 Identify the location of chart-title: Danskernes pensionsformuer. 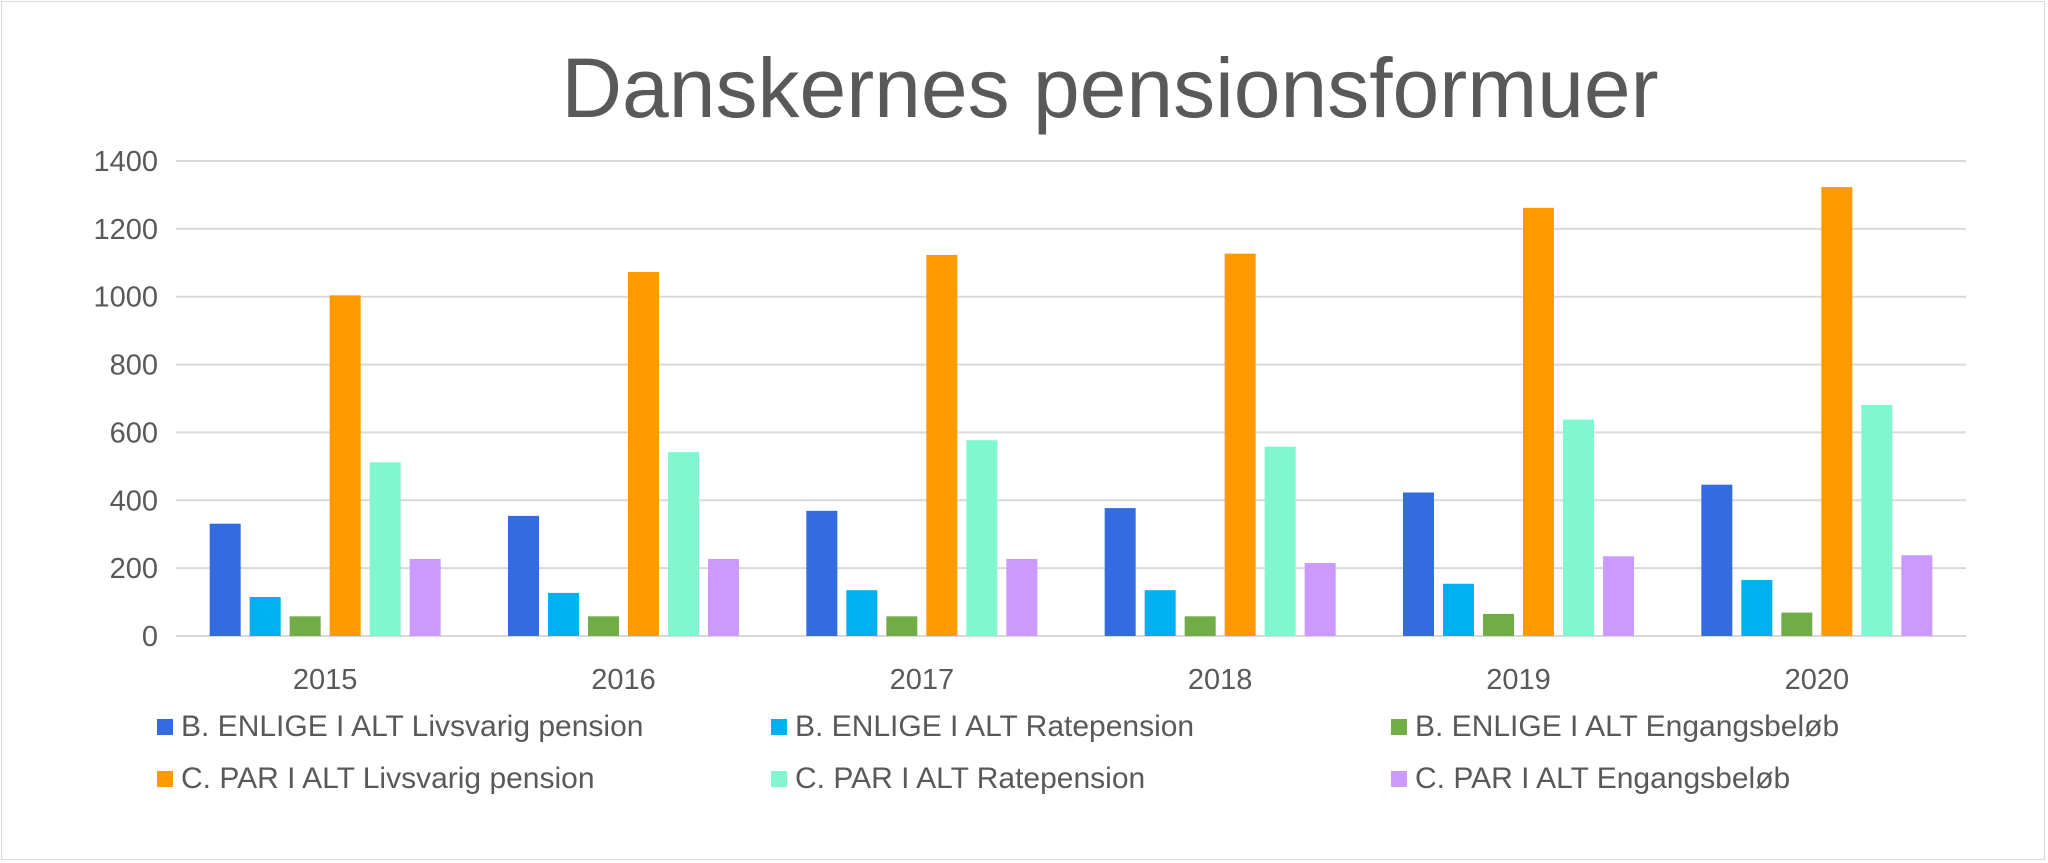
(1110, 88).